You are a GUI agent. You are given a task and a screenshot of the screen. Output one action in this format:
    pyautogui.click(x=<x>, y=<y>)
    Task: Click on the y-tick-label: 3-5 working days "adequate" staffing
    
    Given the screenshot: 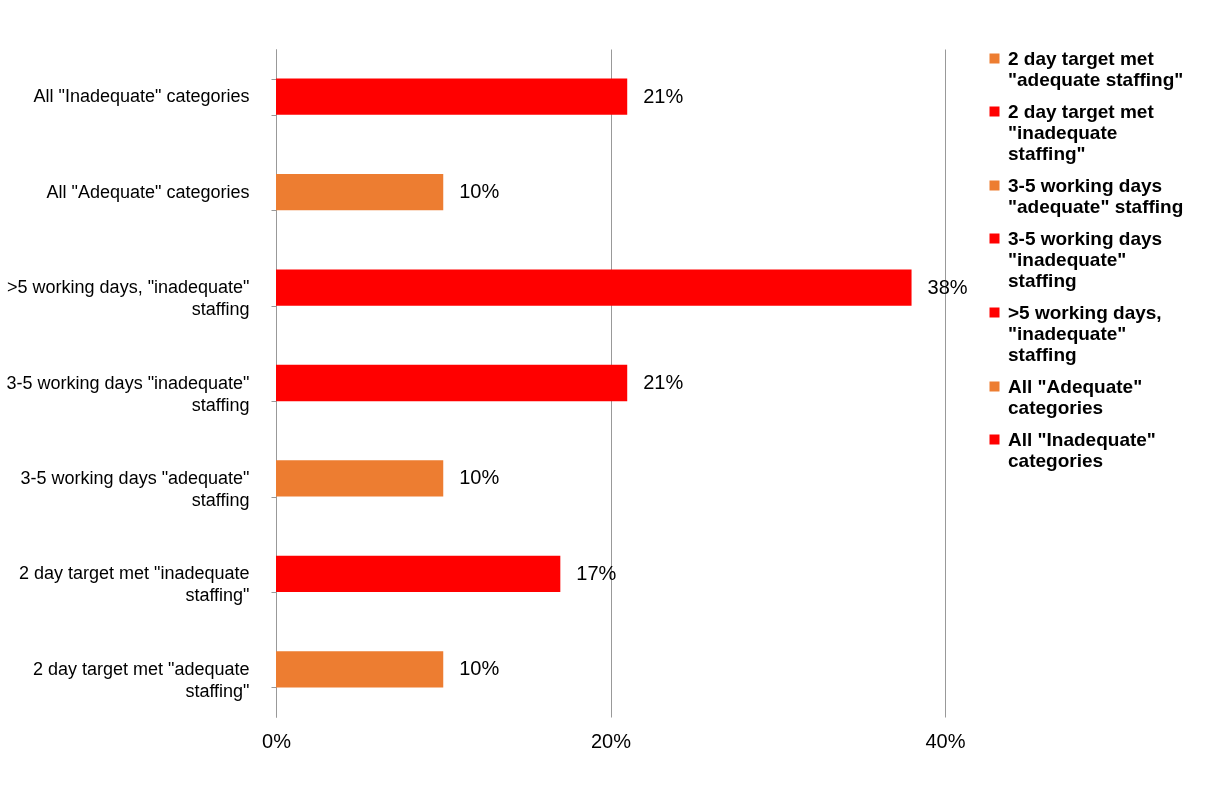 What is the action you would take?
    pyautogui.click(x=135, y=488)
    